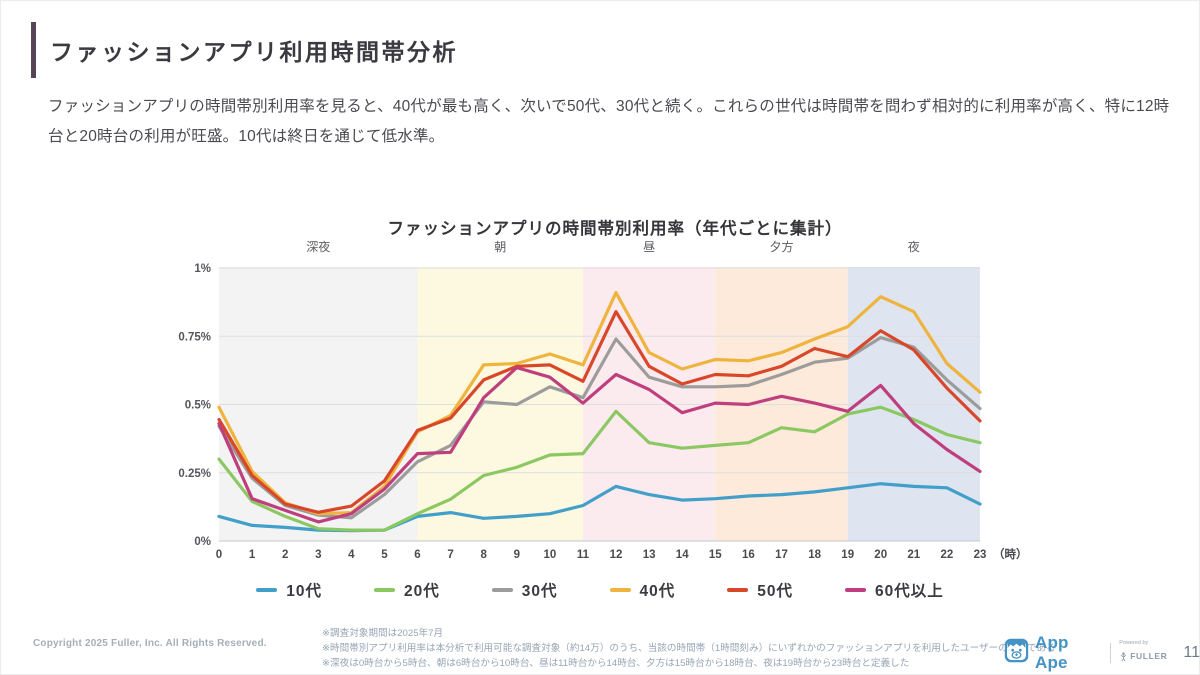 The width and height of the screenshot is (1200, 675). Describe the element at coordinates (781, 555) in the screenshot. I see `x-tick-label: 17` at that location.